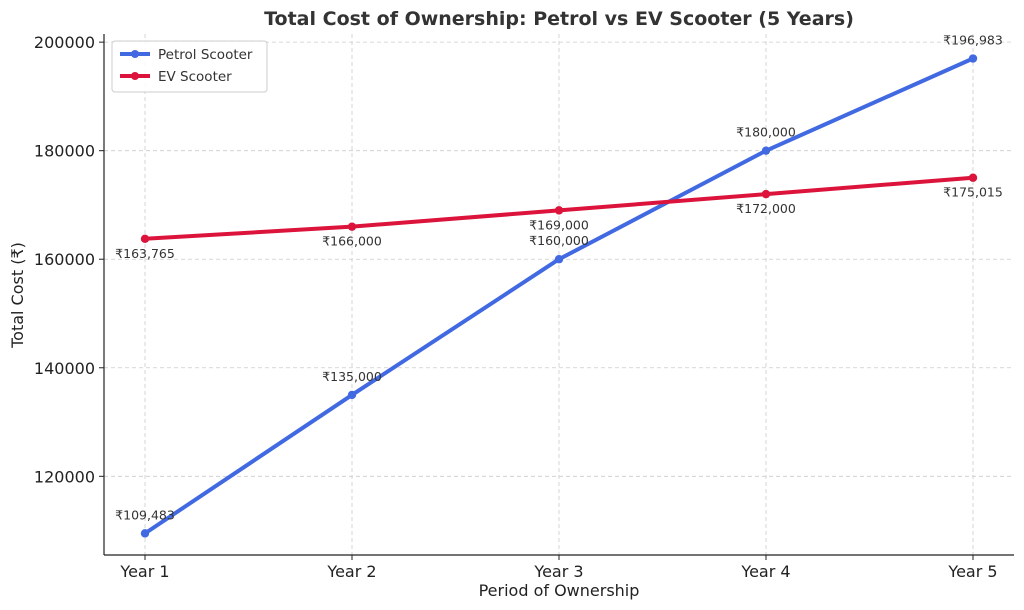 The height and width of the screenshot is (610, 1024). What do you see at coordinates (352, 376) in the screenshot?
I see `data-label: ₹135,000` at bounding box center [352, 376].